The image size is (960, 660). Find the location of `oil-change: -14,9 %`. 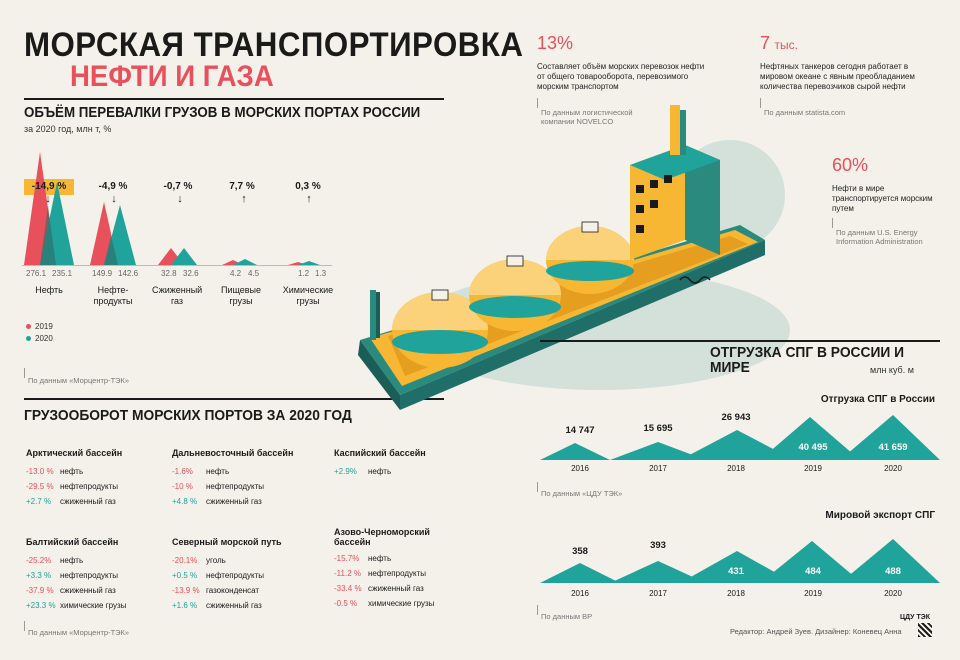

oil-change: -14,9 % is located at coordinates (49, 186).